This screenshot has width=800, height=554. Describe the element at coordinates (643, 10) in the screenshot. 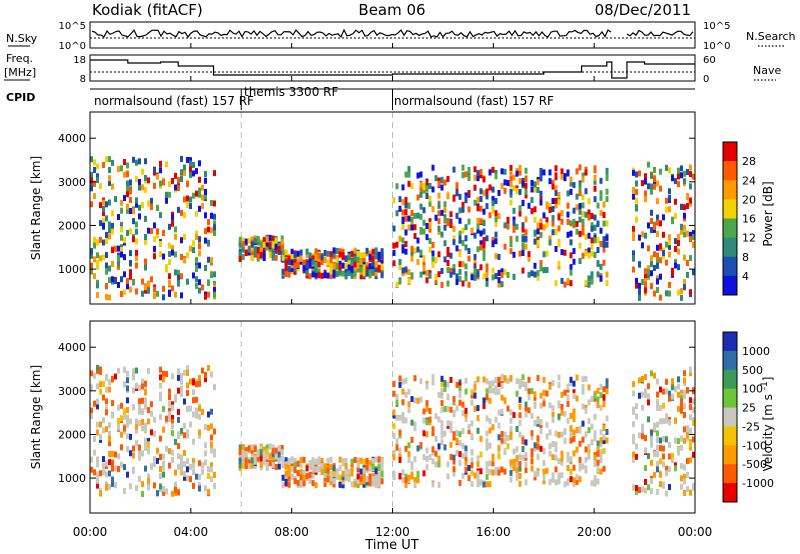

I see `date-title: 08/Dec/2011` at that location.